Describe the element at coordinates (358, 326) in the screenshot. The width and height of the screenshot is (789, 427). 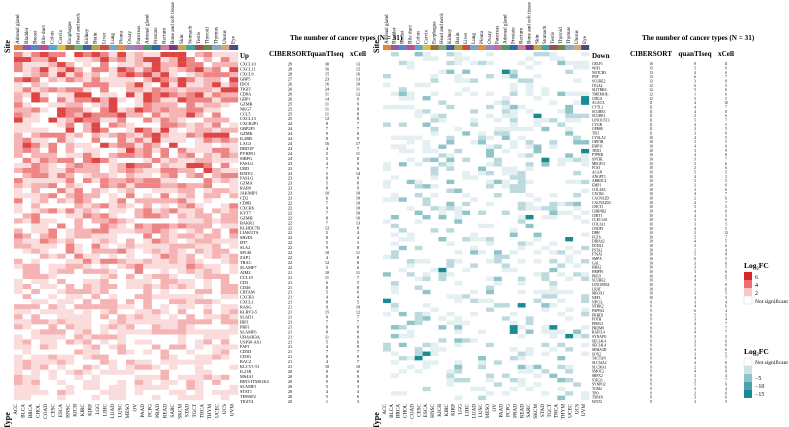
I see `table-cell-value: 8` at that location.